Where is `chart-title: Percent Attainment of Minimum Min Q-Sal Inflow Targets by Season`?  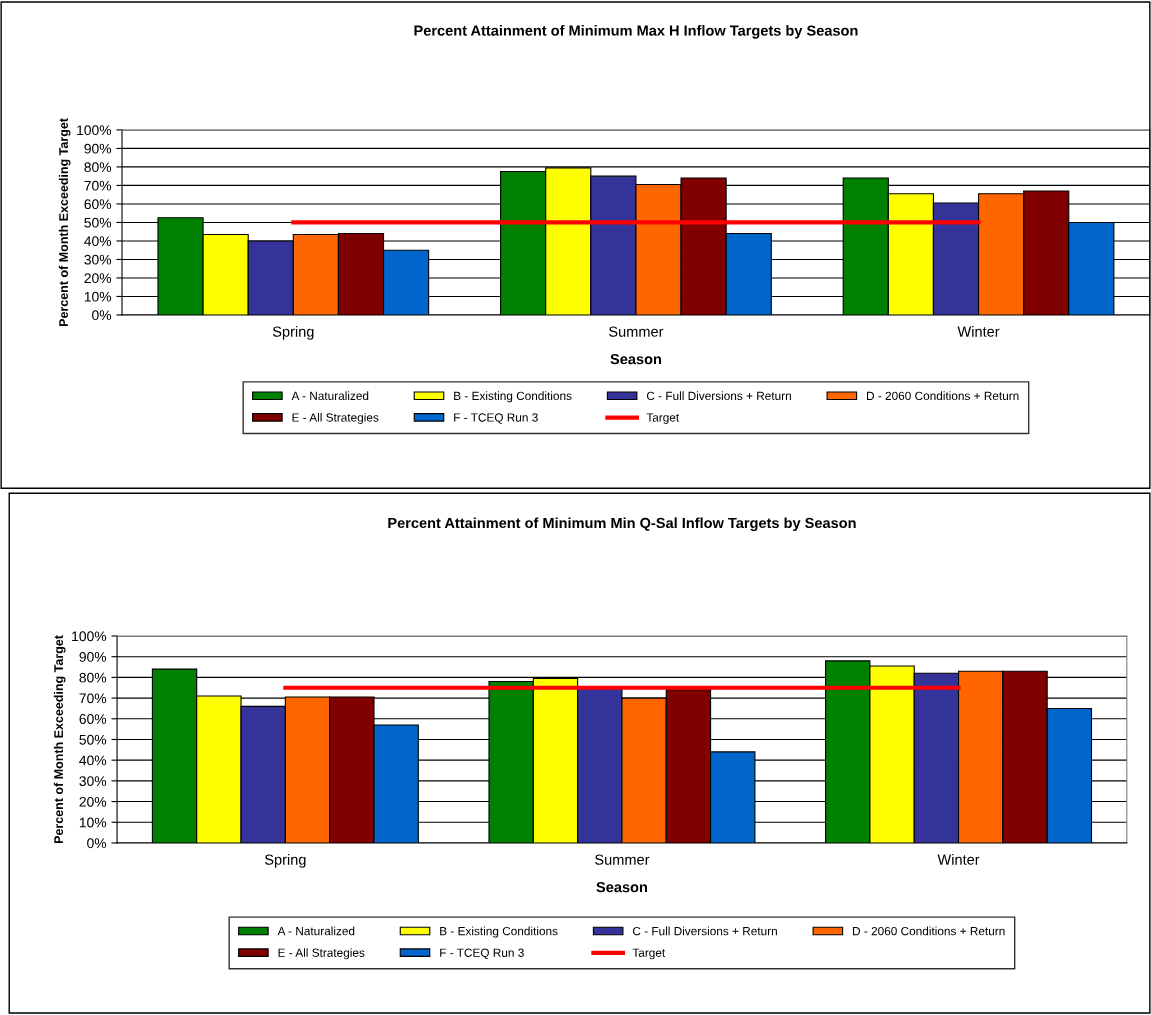 chart-title: Percent Attainment of Minimum Min Q-Sal Inflow Targets by Season is located at coordinates (622, 524).